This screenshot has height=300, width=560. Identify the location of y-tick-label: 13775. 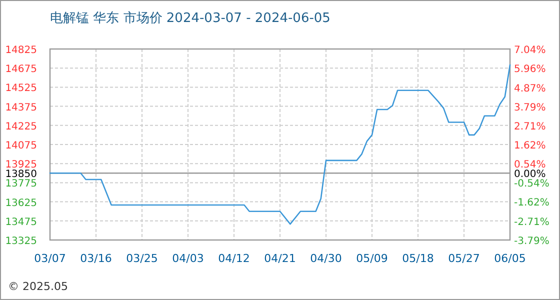
(21, 184).